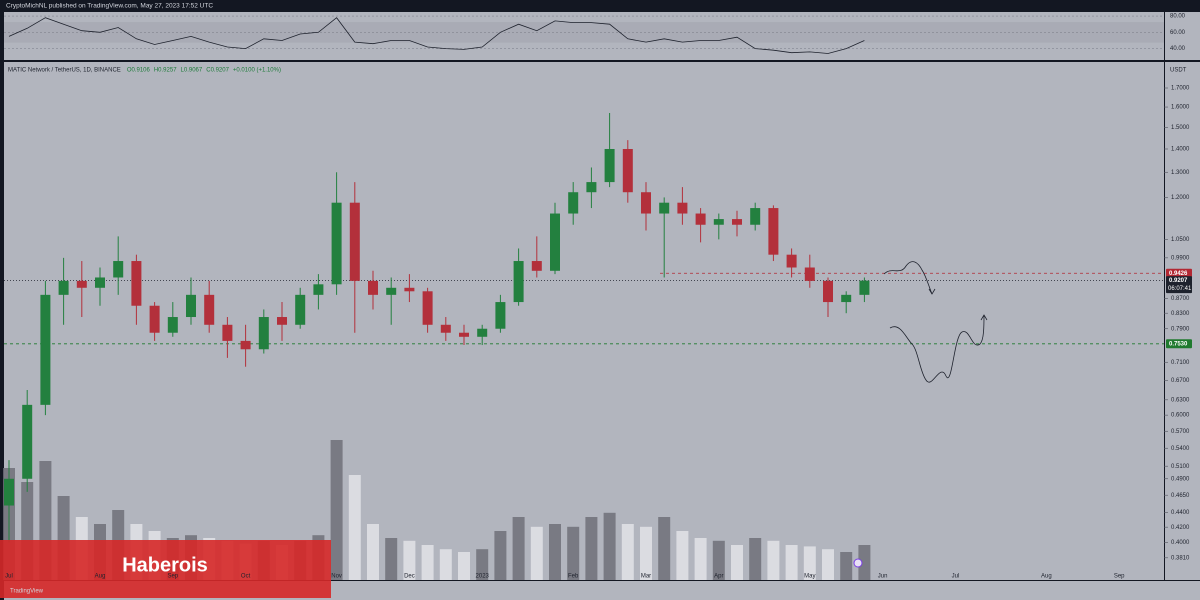  I want to click on y-tick-label: 0.3810, so click(1180, 558).